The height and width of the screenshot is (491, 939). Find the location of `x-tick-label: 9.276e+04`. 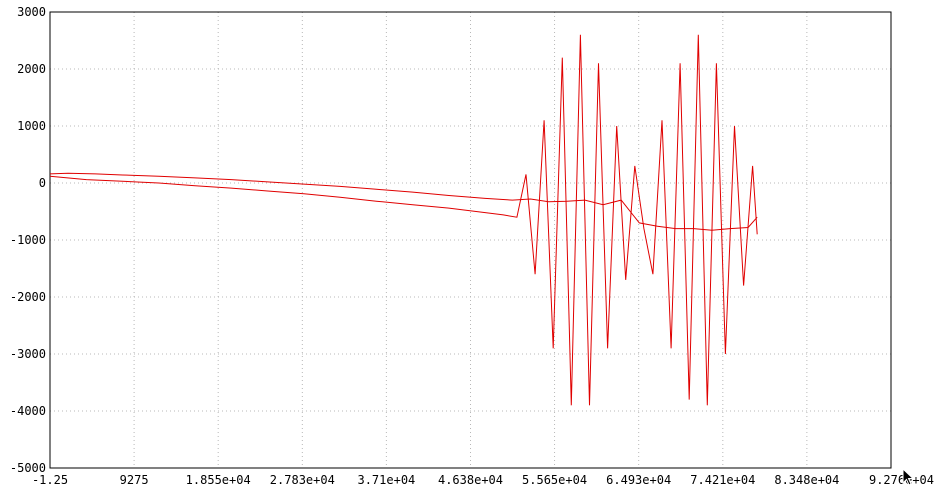

x-tick-label: 9.276e+04 is located at coordinates (901, 480).